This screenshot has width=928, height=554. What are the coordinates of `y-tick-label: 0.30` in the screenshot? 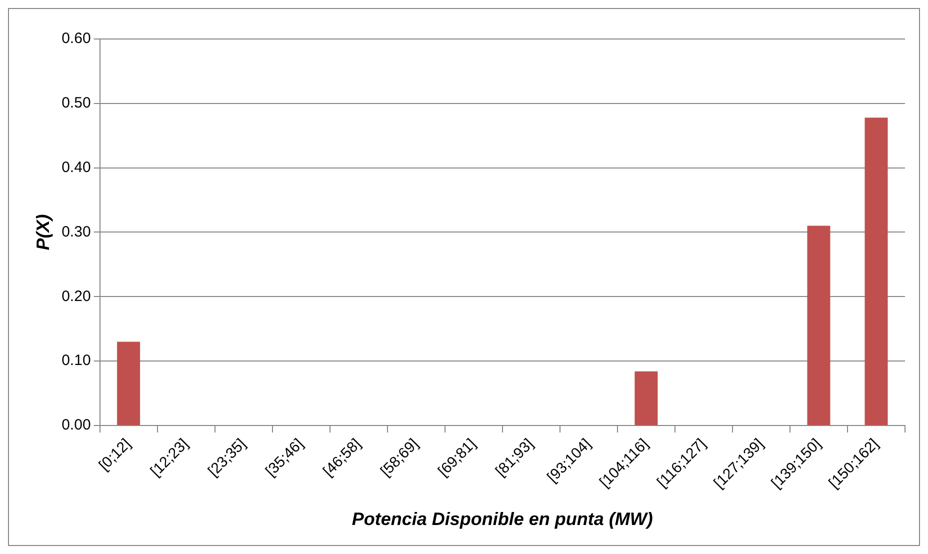 It's located at (76, 231).